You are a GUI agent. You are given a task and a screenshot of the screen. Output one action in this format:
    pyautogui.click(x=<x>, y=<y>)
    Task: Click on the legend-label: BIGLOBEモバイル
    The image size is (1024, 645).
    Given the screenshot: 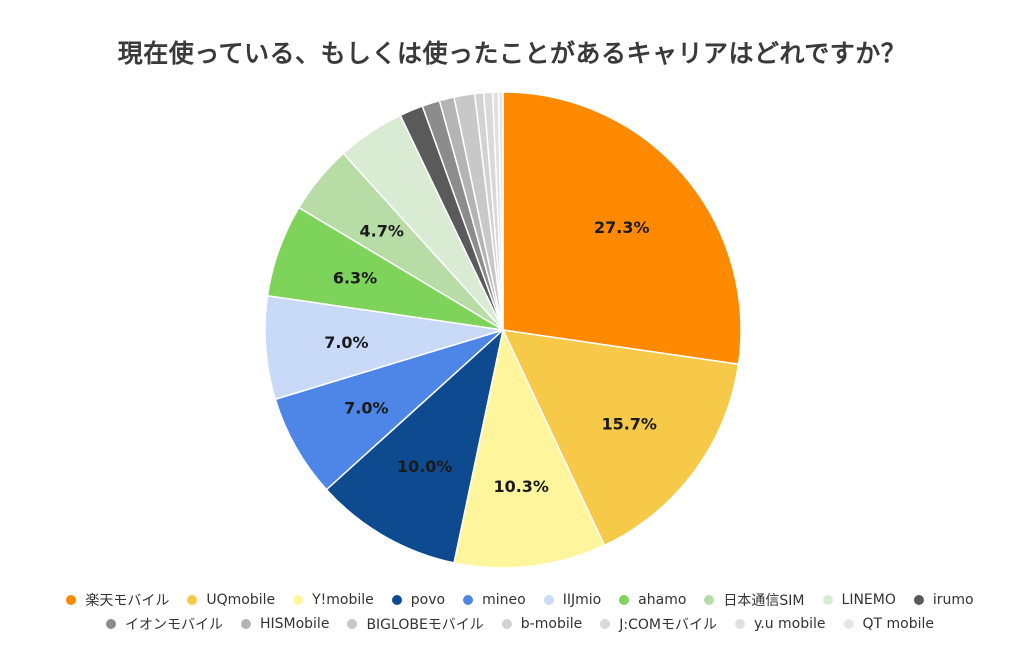 What is the action you would take?
    pyautogui.click(x=425, y=625)
    